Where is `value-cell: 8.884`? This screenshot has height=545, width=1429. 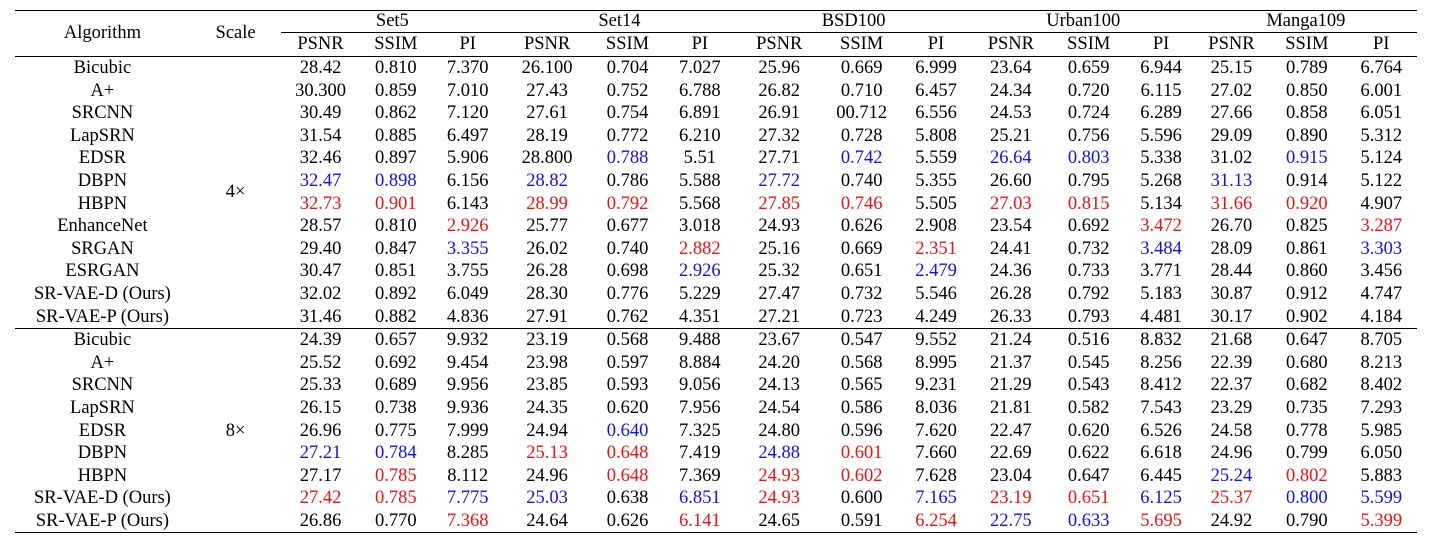
value-cell: 8.884 is located at coordinates (700, 362).